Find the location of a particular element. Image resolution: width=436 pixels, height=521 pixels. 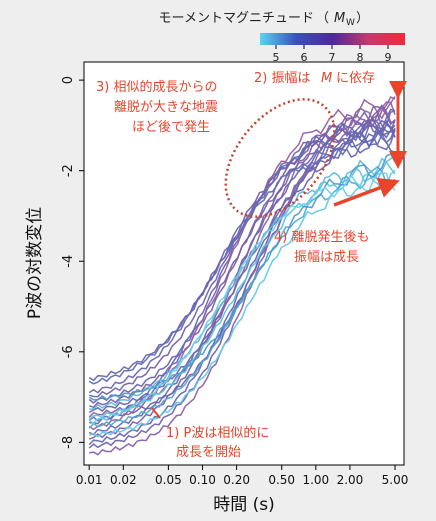

annotation-ellipse is located at coordinates (280, 158).